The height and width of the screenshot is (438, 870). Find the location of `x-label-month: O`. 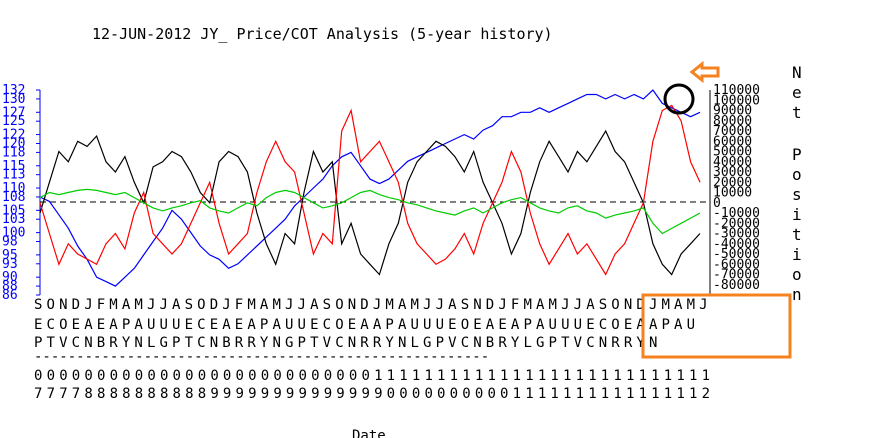

x-label-month: O is located at coordinates (339, 305).